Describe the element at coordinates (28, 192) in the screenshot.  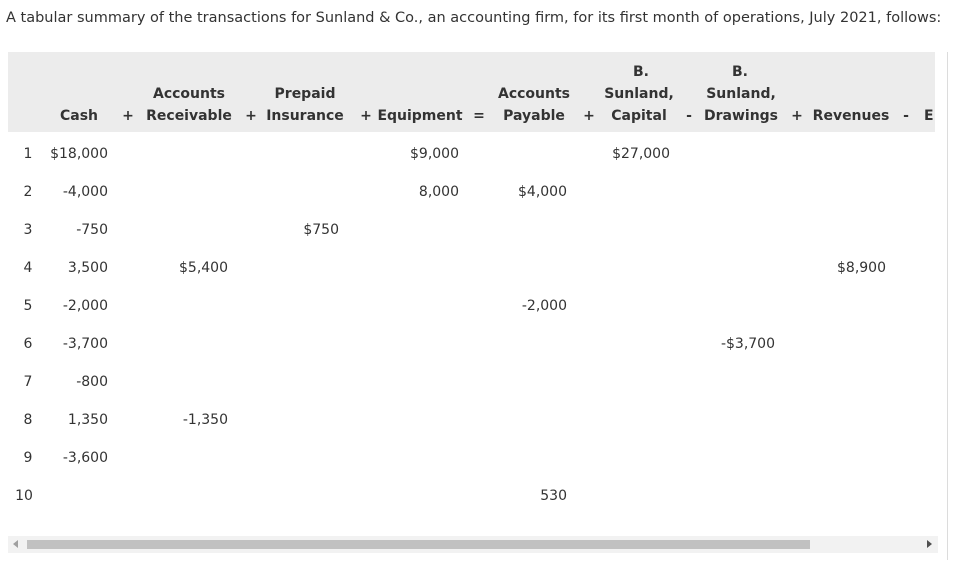
I see `row-number: 2` at that location.